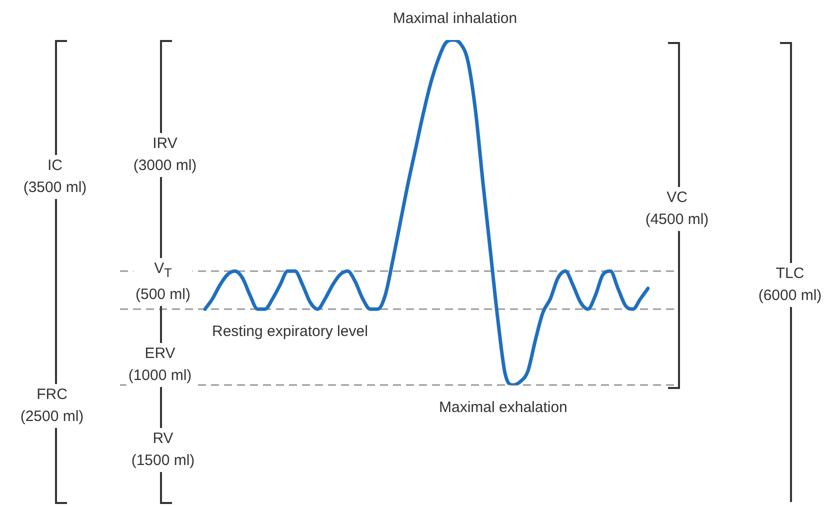 Image resolution: width=835 pixels, height=507 pixels. I want to click on text: IC (3500 ml), so click(55, 177).